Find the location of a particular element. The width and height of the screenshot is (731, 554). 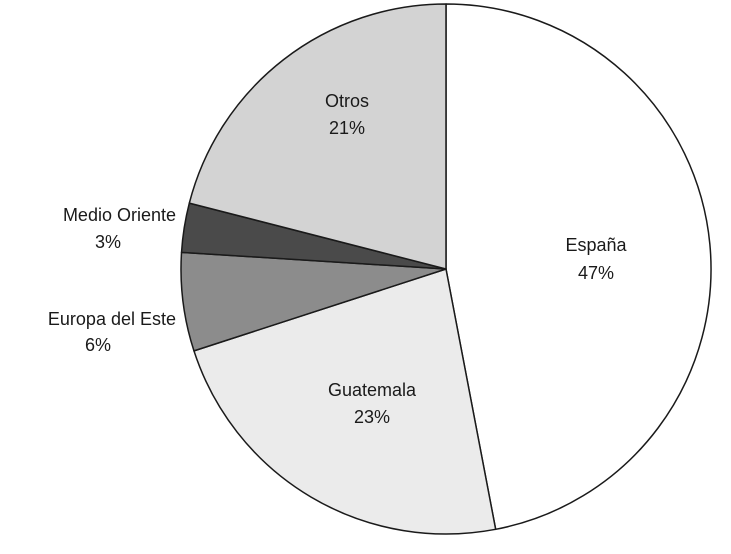

slice-value-otros: 21% is located at coordinates (347, 128).